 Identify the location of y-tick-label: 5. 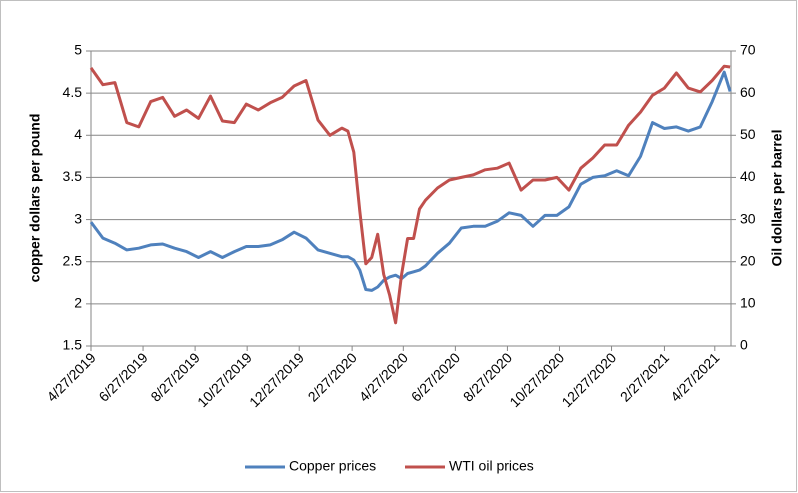
(78, 50).